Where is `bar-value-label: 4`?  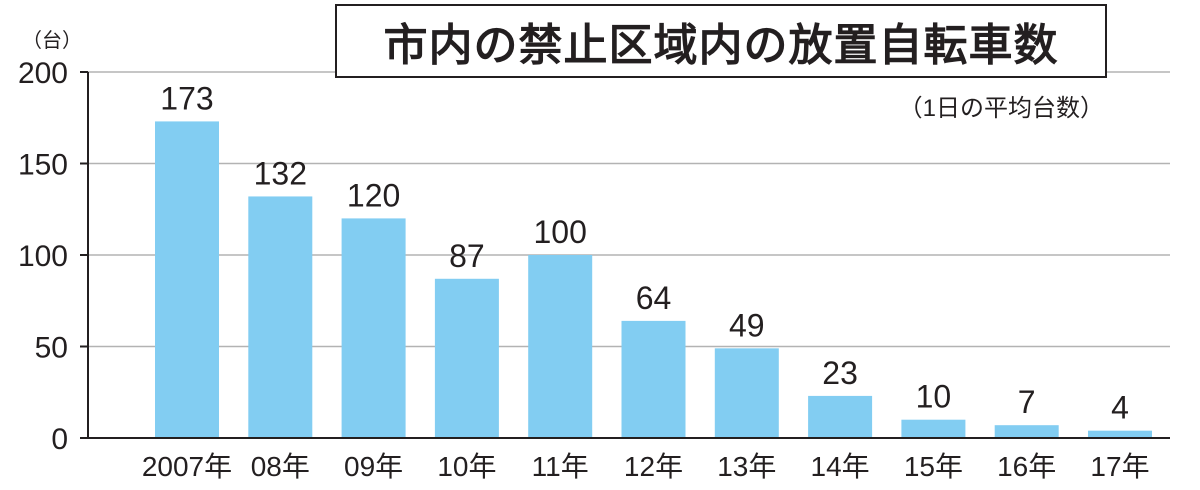
bar-value-label: 4 is located at coordinates (1120, 408).